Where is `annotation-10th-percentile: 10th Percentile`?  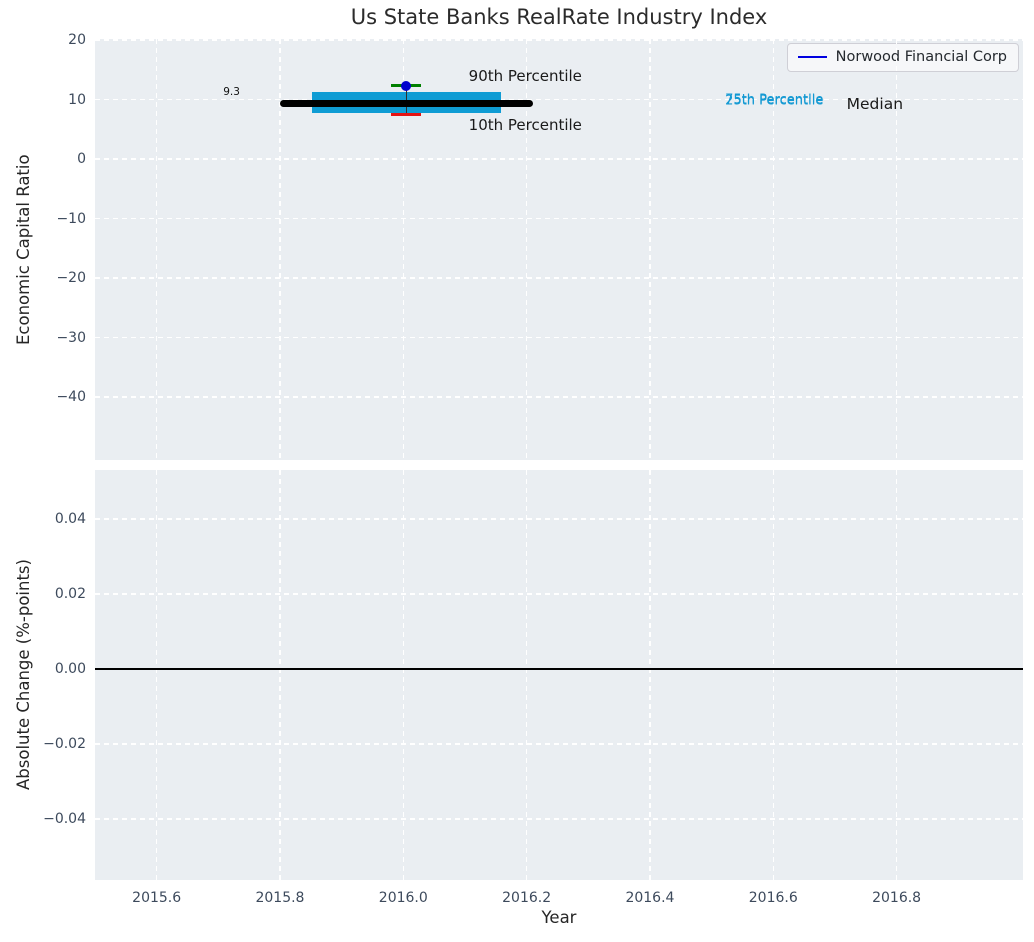
annotation-10th-percentile: 10th Percentile is located at coordinates (525, 124).